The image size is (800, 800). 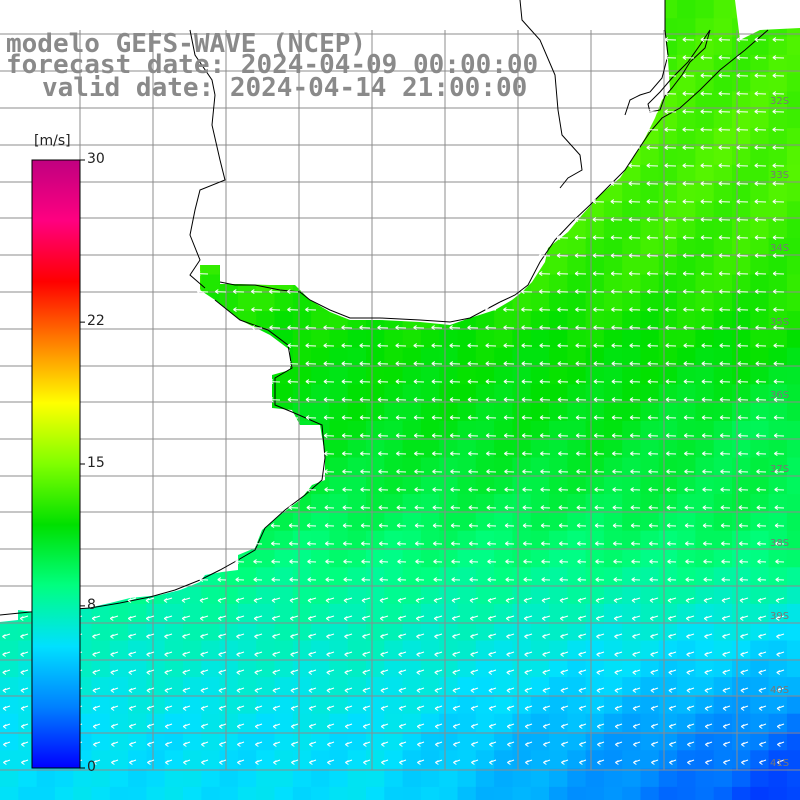 I want to click on colorbar-unit: [m/s], so click(x=52, y=141).